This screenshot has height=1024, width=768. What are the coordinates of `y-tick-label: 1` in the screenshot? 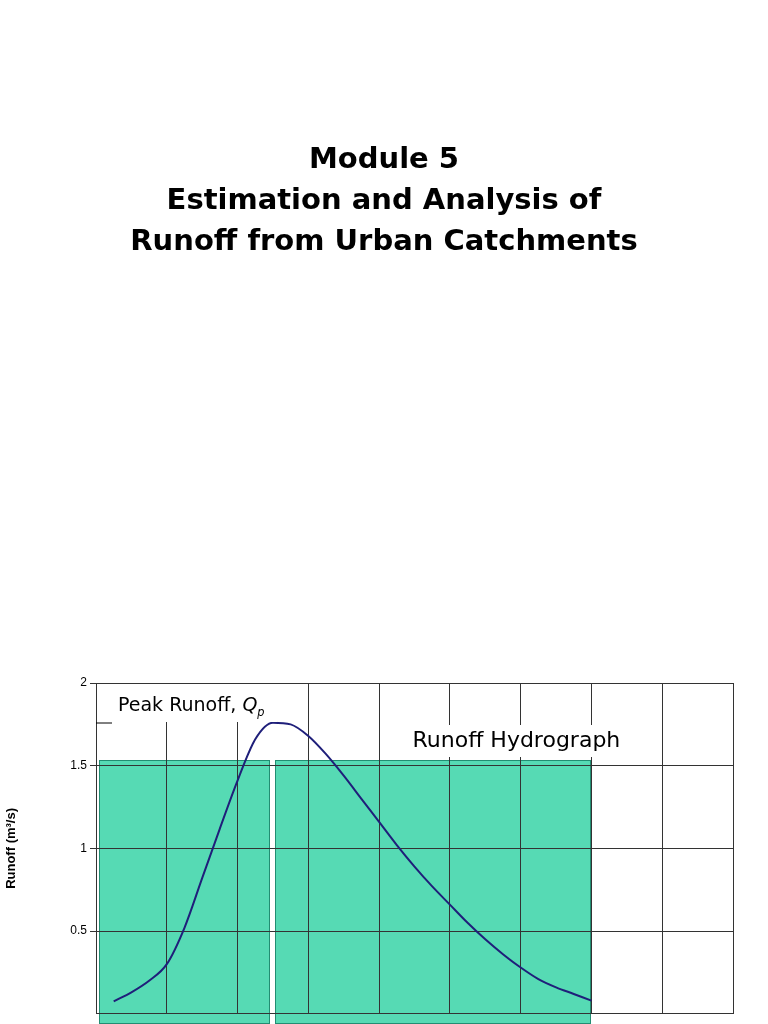 It's located at (84, 847).